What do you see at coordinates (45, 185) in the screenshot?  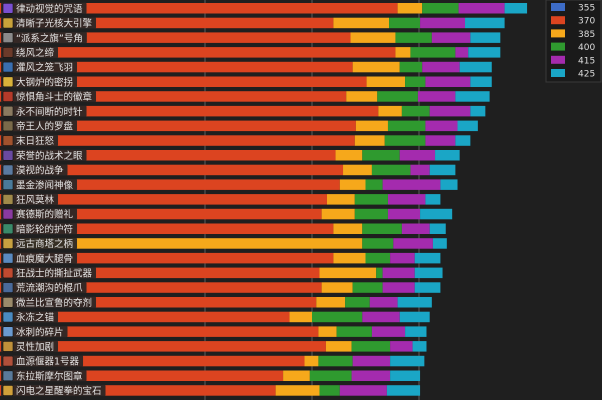 I see `category-label: 墨金渗闻神像` at bounding box center [45, 185].